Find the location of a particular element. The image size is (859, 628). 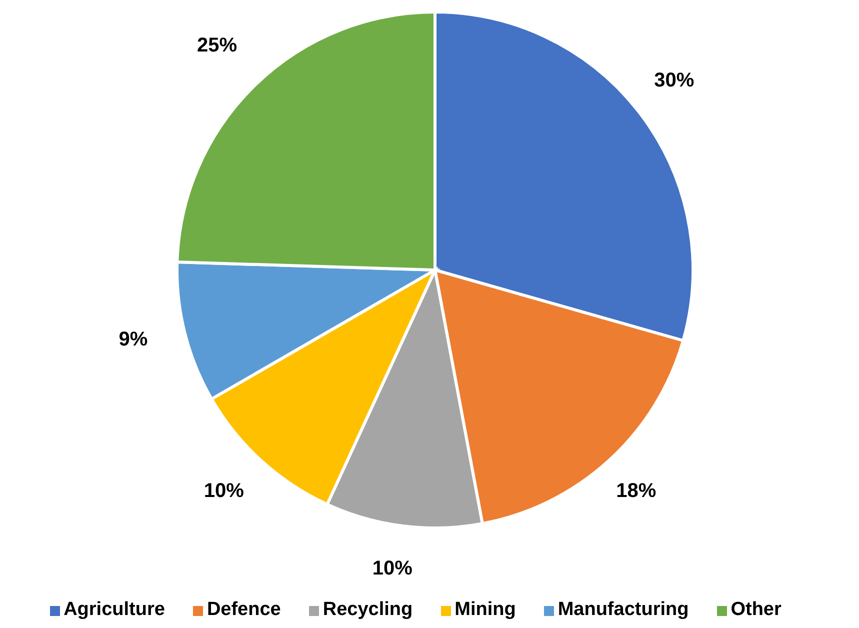

legend-label: Recycling is located at coordinates (367, 609).